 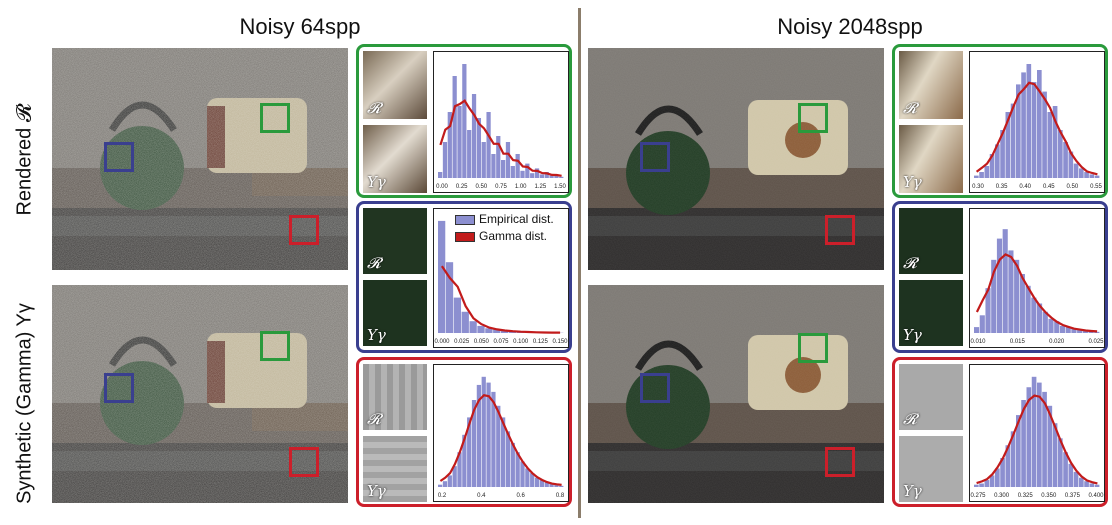 I want to click on row-label-synthetic: Synthetic (Gamma) Yγ, so click(x=24, y=403).